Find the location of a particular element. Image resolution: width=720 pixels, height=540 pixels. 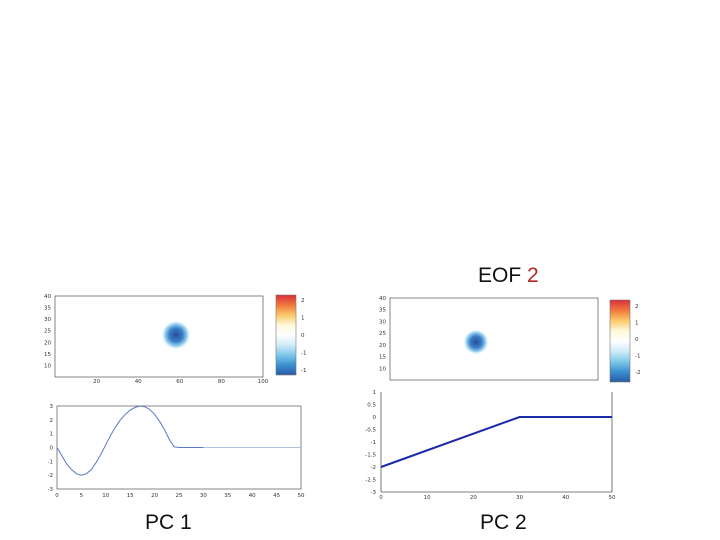

eof1-x-tick-label: 40 is located at coordinates (138, 382).